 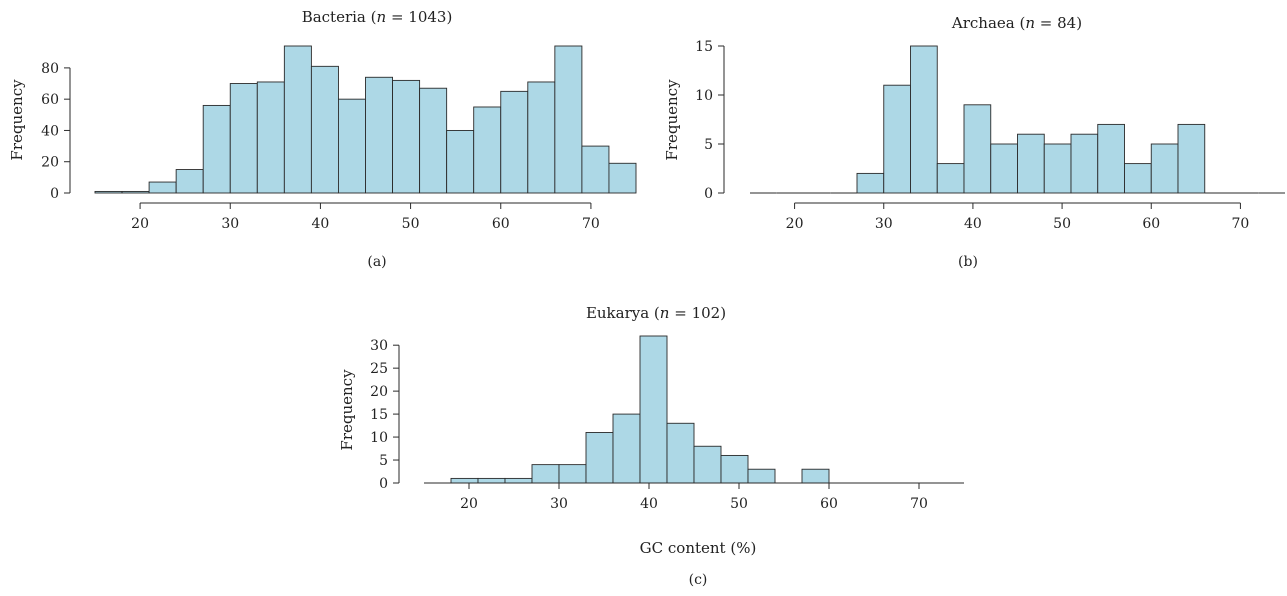 What do you see at coordinates (656, 313) in the screenshot?
I see `chart-title: Eukarya (n = 102)` at bounding box center [656, 313].